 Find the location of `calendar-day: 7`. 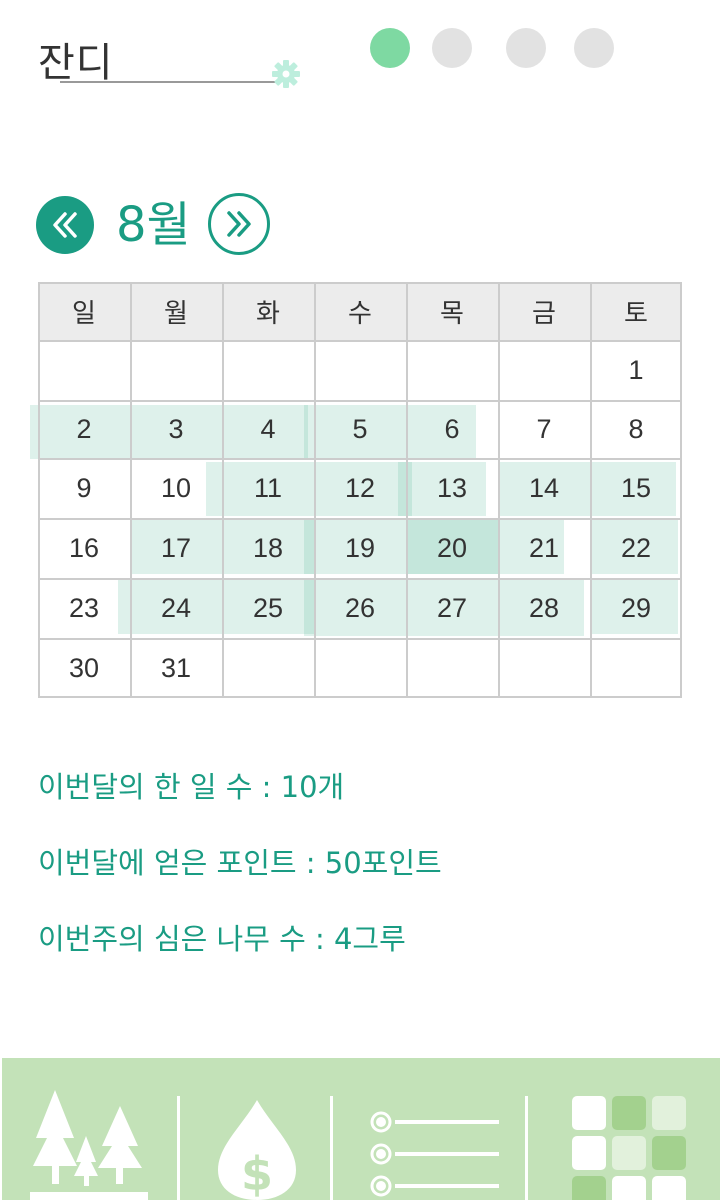

calendar-day: 7 is located at coordinates (544, 428).